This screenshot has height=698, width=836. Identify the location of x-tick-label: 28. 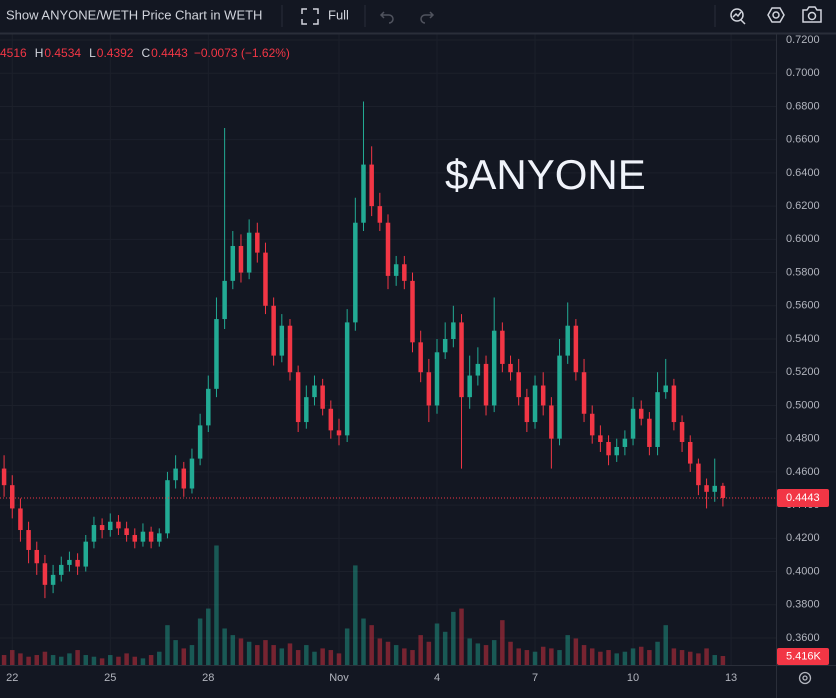
(208, 678).